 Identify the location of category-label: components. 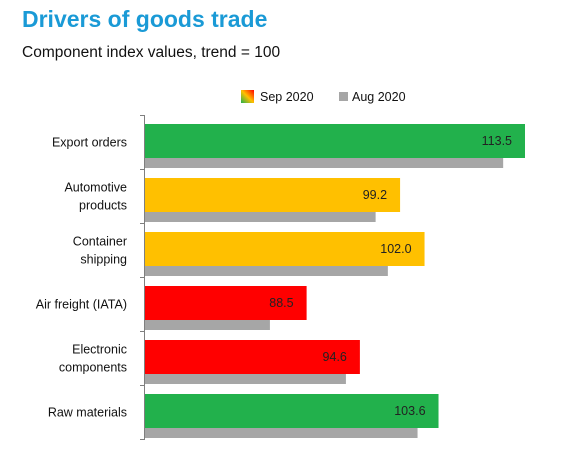
(93, 368).